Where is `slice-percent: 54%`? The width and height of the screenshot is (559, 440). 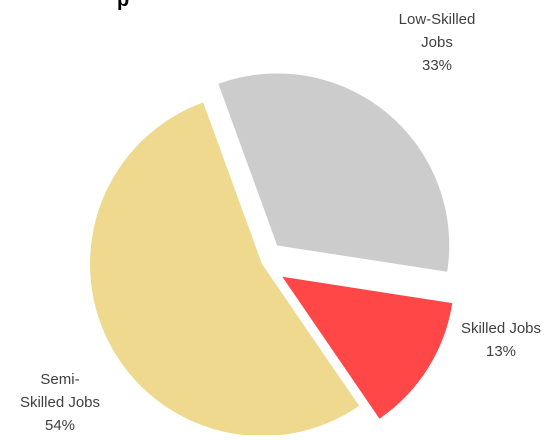
slice-percent: 54% is located at coordinates (60, 425).